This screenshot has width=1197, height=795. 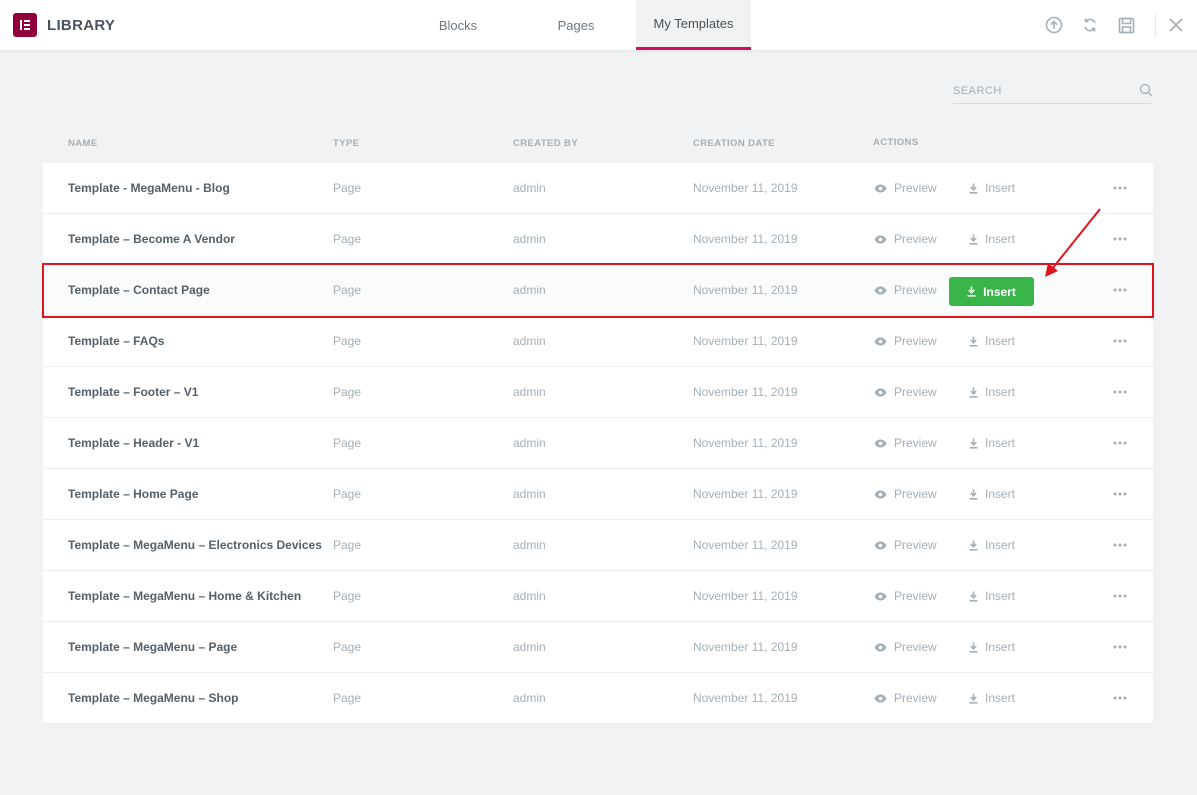 I want to click on search-box, so click(x=1053, y=92).